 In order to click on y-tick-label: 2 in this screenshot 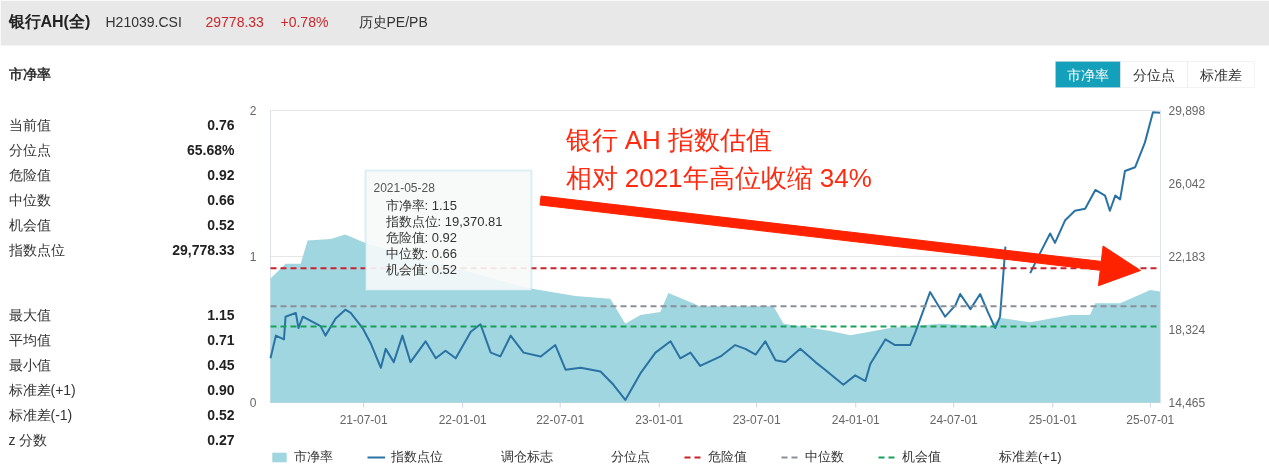, I will do `click(253, 111)`.